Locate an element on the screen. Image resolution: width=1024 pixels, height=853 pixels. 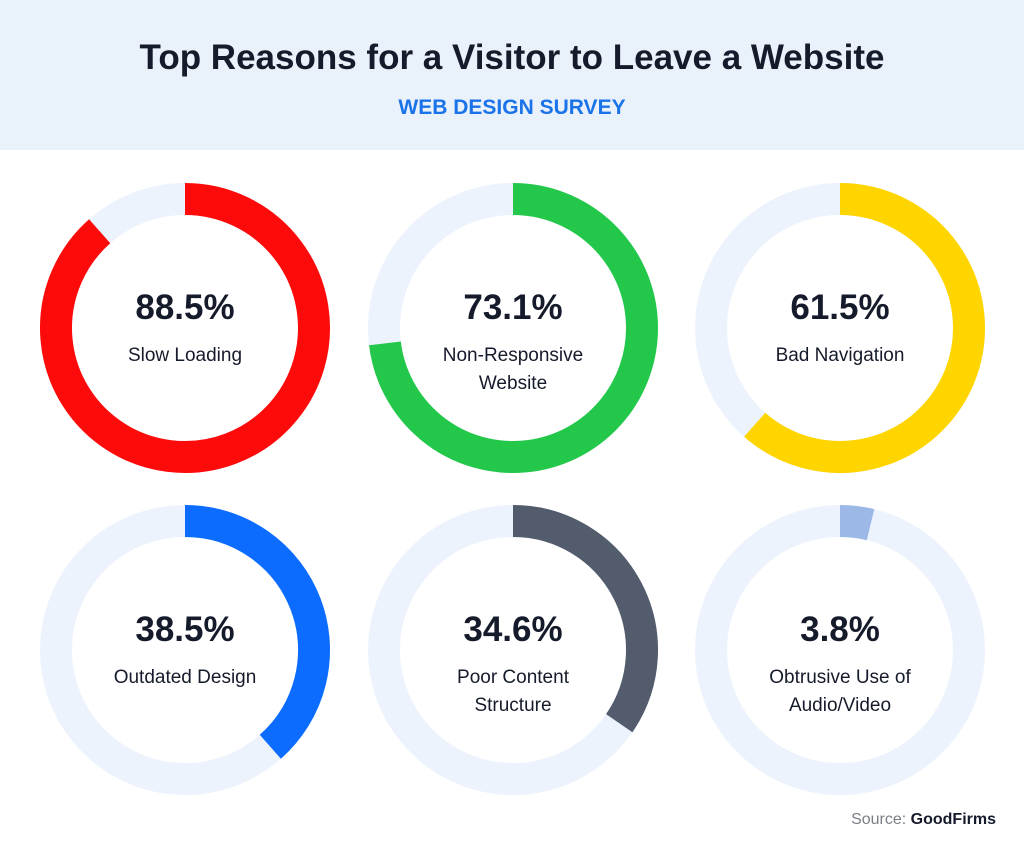
donut-center: 88.5% Slow Loading is located at coordinates (185, 329).